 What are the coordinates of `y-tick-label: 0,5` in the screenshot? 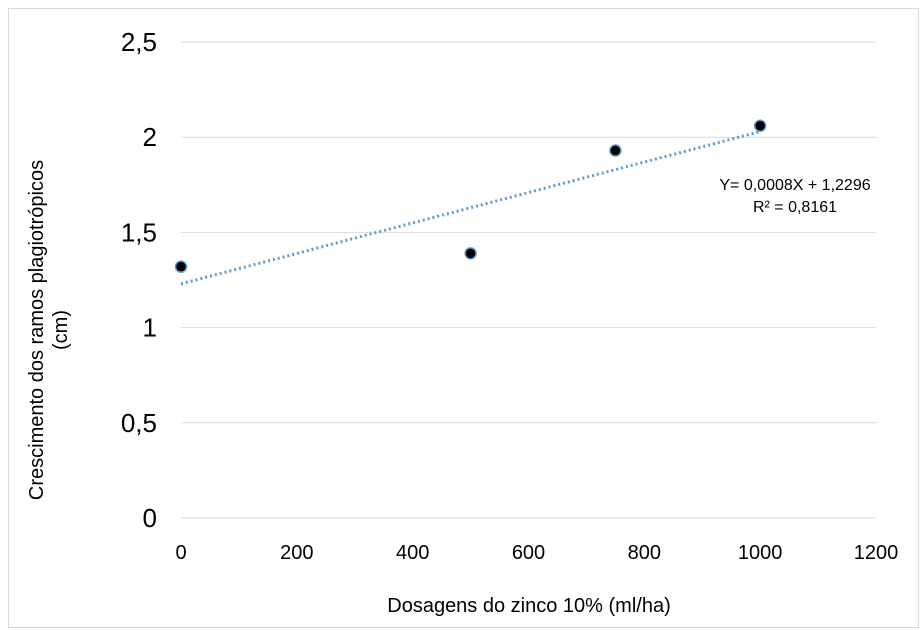 It's located at (139, 423).